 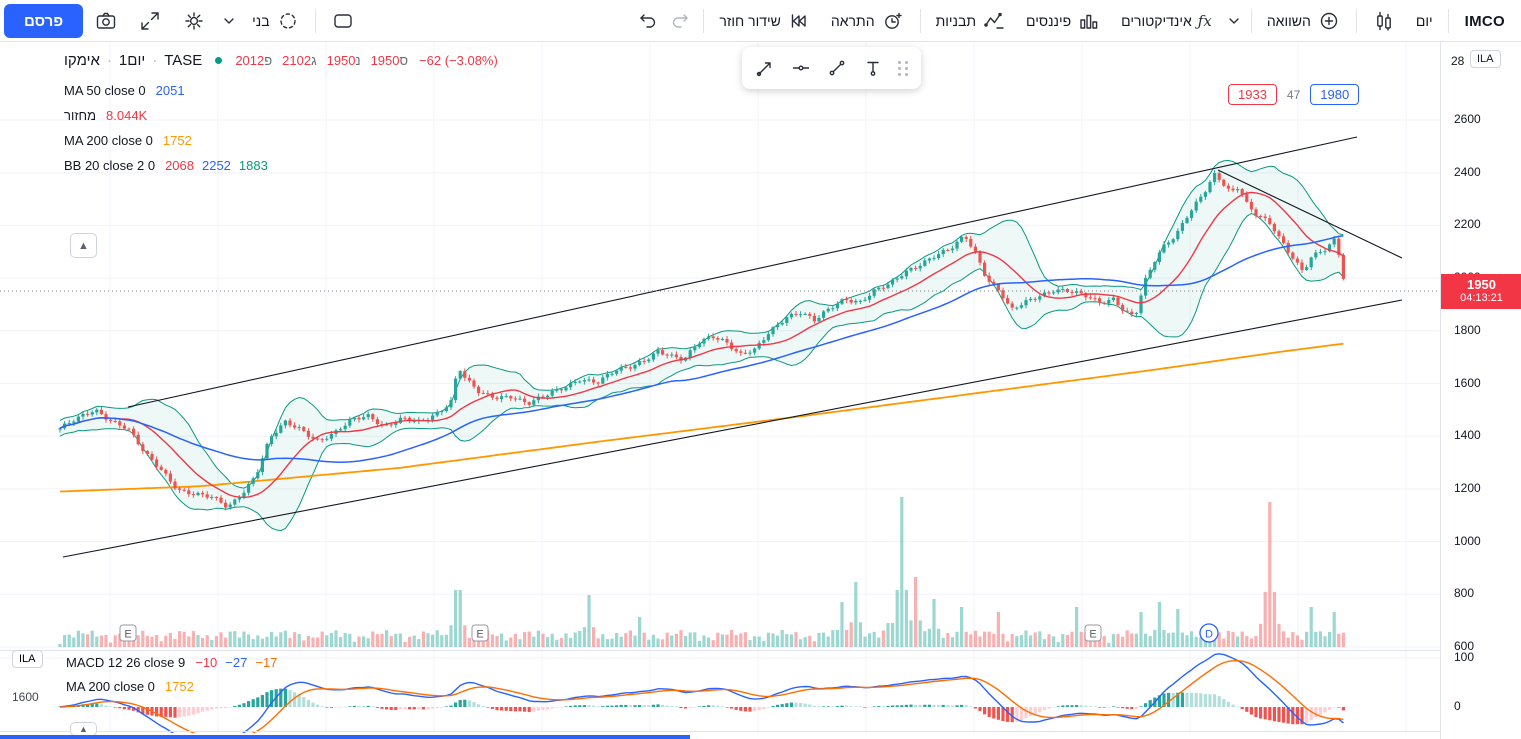 I want to click on indicators-dropdown-button, so click(x=1234, y=21).